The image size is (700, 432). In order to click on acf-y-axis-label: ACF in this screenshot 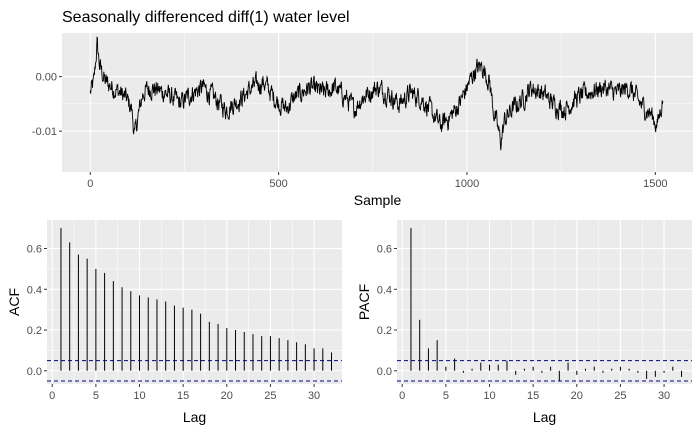, I will do `click(14, 302)`.